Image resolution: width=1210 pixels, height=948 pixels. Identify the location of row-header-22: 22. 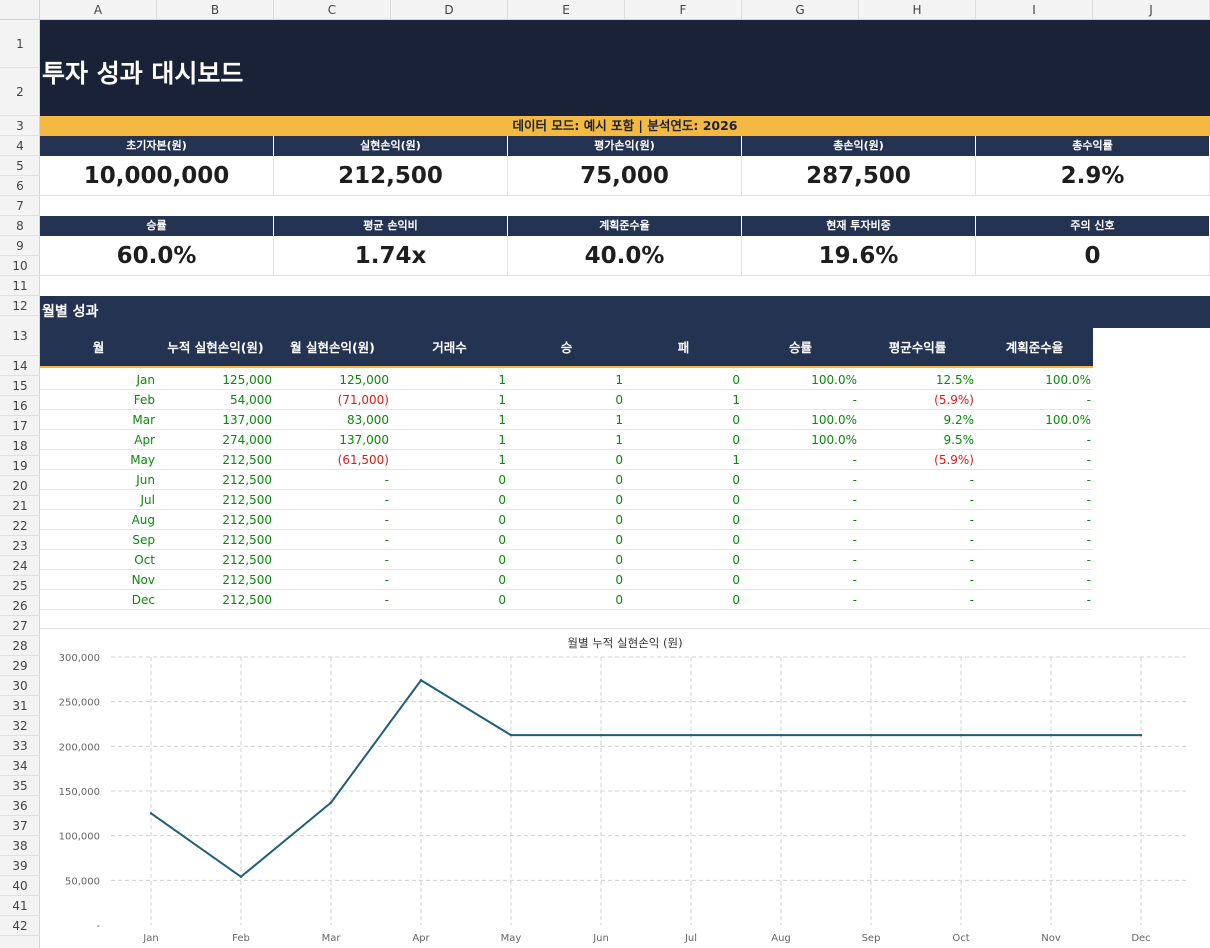
(20, 526).